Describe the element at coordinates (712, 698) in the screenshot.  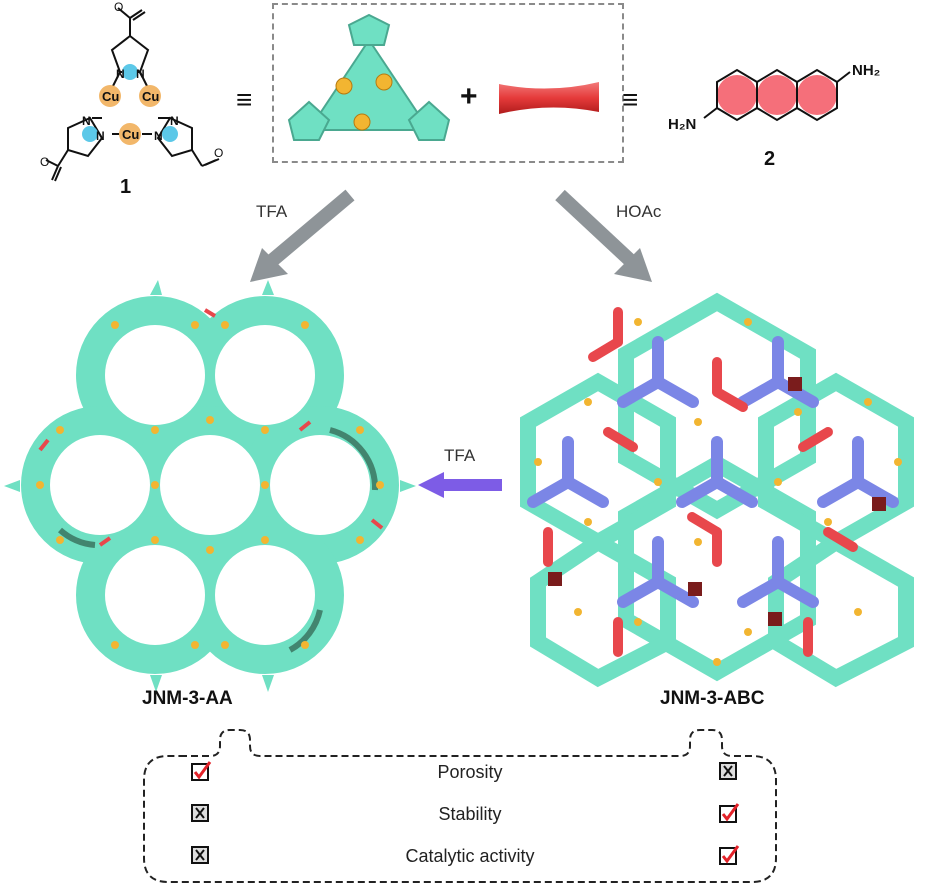
I see `jnm-3-abc-label: JNM-3-ABC` at that location.